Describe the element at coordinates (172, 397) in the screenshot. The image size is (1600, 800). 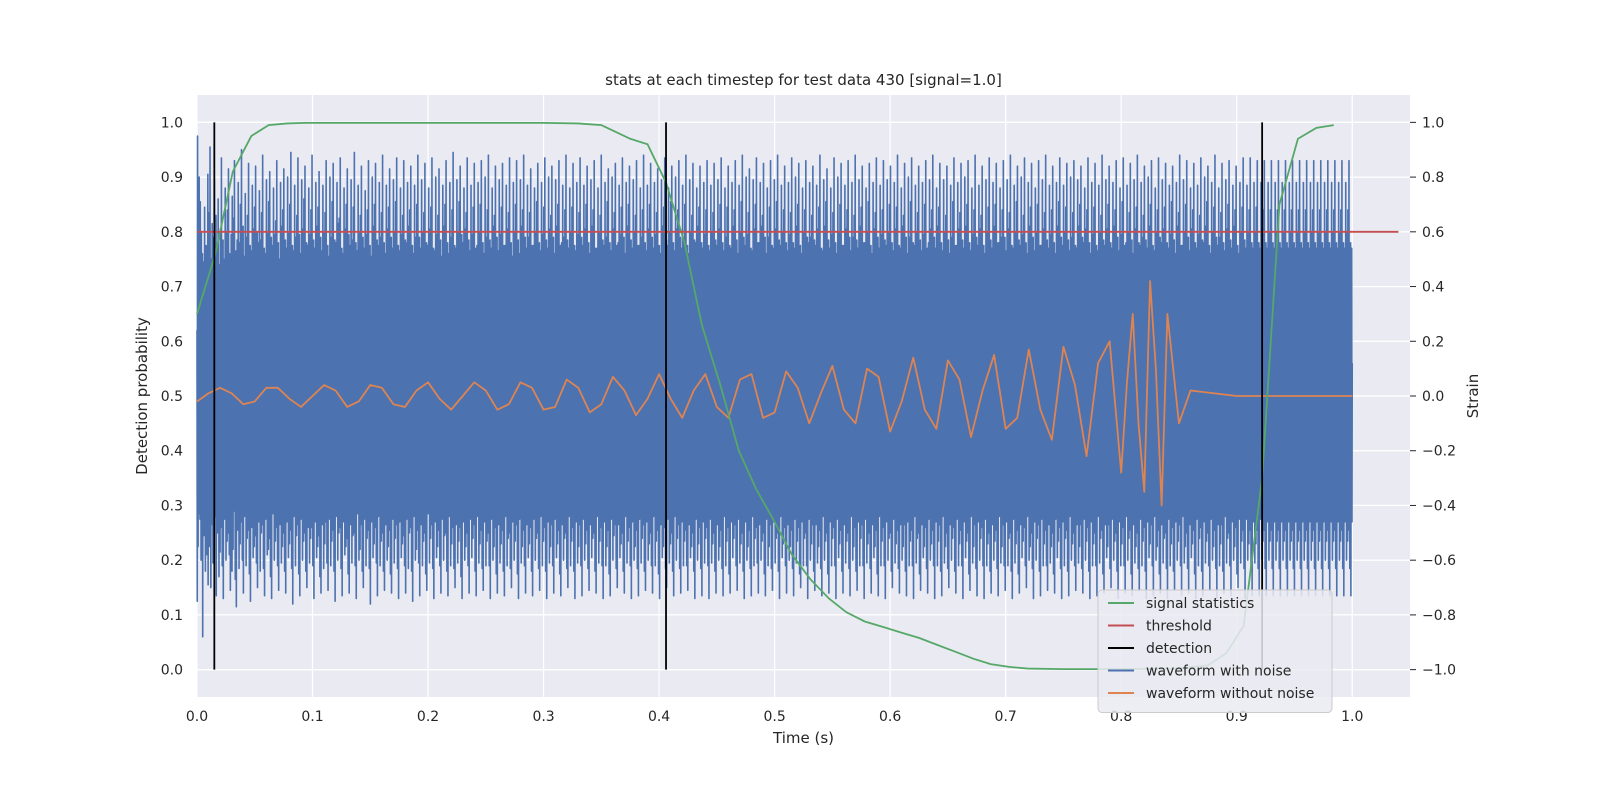
I see `y-left-tick-label: 0.5` at that location.